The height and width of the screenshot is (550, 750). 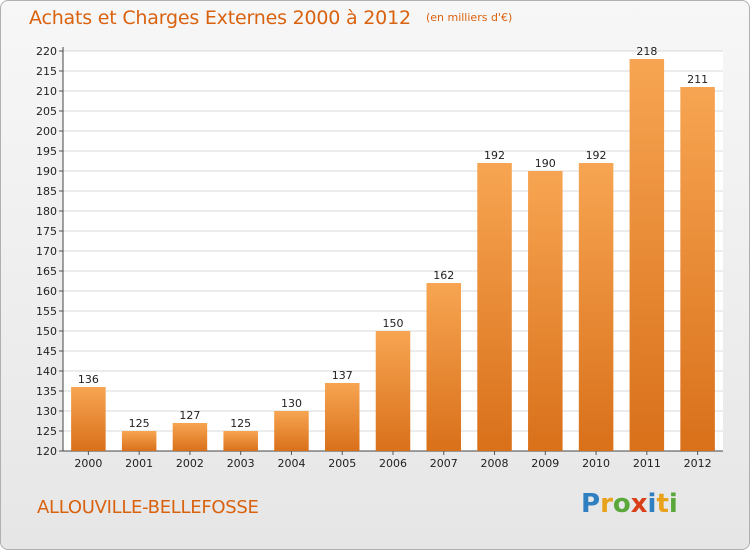 I want to click on y-tick-label: 140, so click(x=46, y=371).